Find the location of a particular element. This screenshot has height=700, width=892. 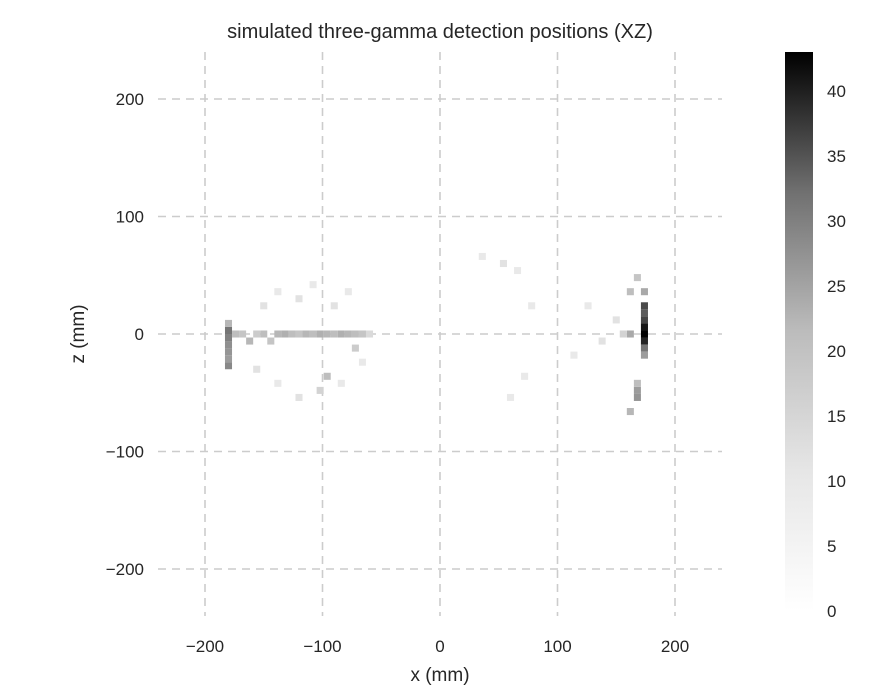

y-tick-label: 0 is located at coordinates (139, 334).